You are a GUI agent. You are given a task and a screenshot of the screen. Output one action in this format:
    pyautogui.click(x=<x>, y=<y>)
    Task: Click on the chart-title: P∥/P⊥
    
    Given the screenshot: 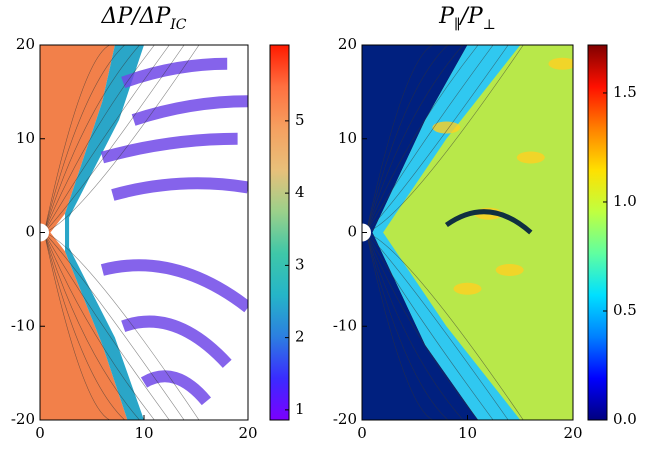 What is the action you would take?
    pyautogui.click(x=467, y=18)
    